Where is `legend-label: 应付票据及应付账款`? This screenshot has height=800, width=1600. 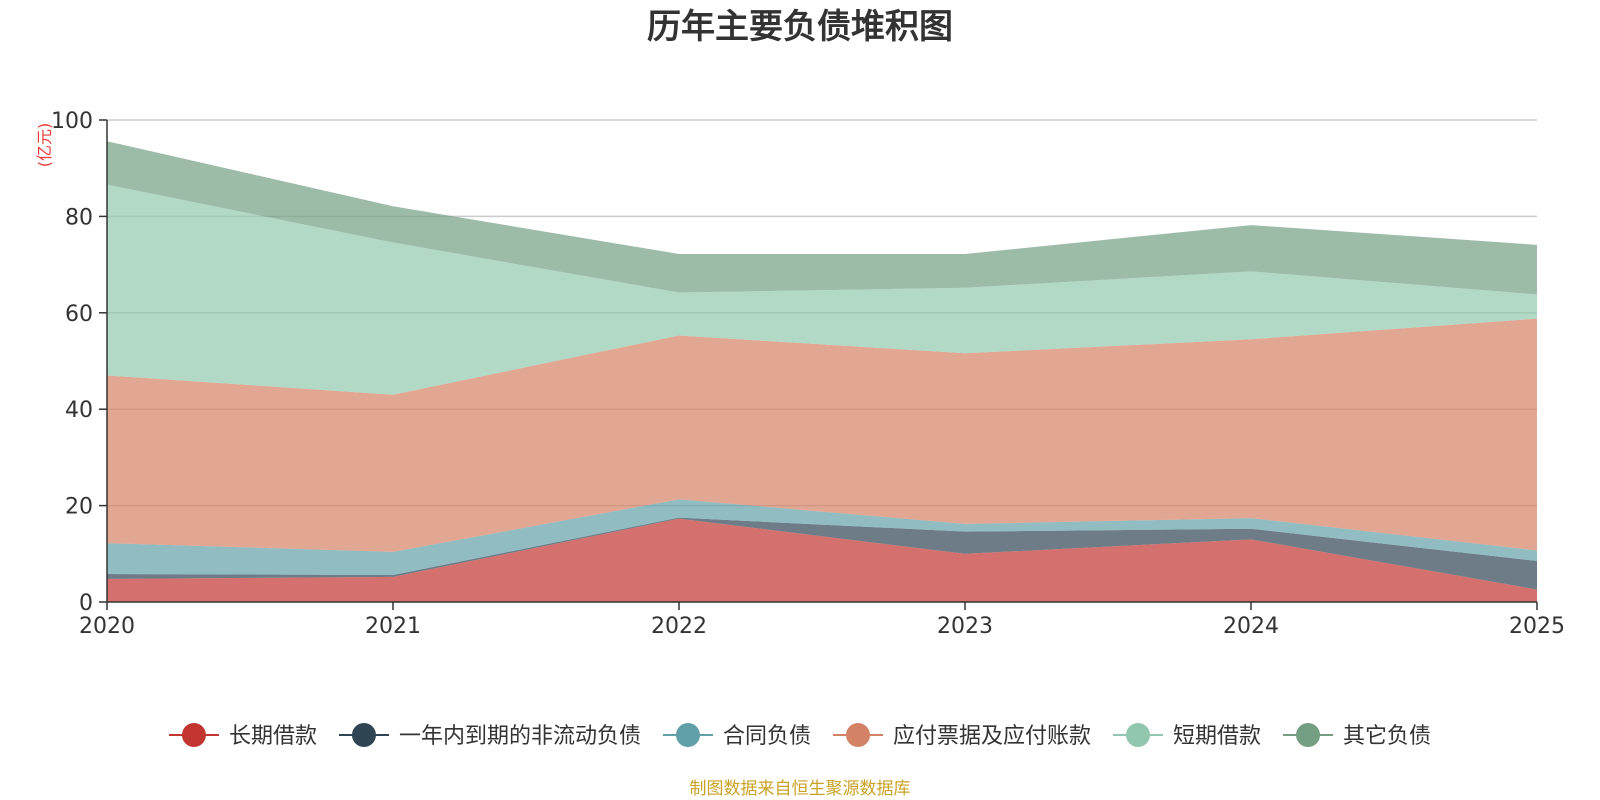
legend-label: 应付票据及应付账款 is located at coordinates (992, 736).